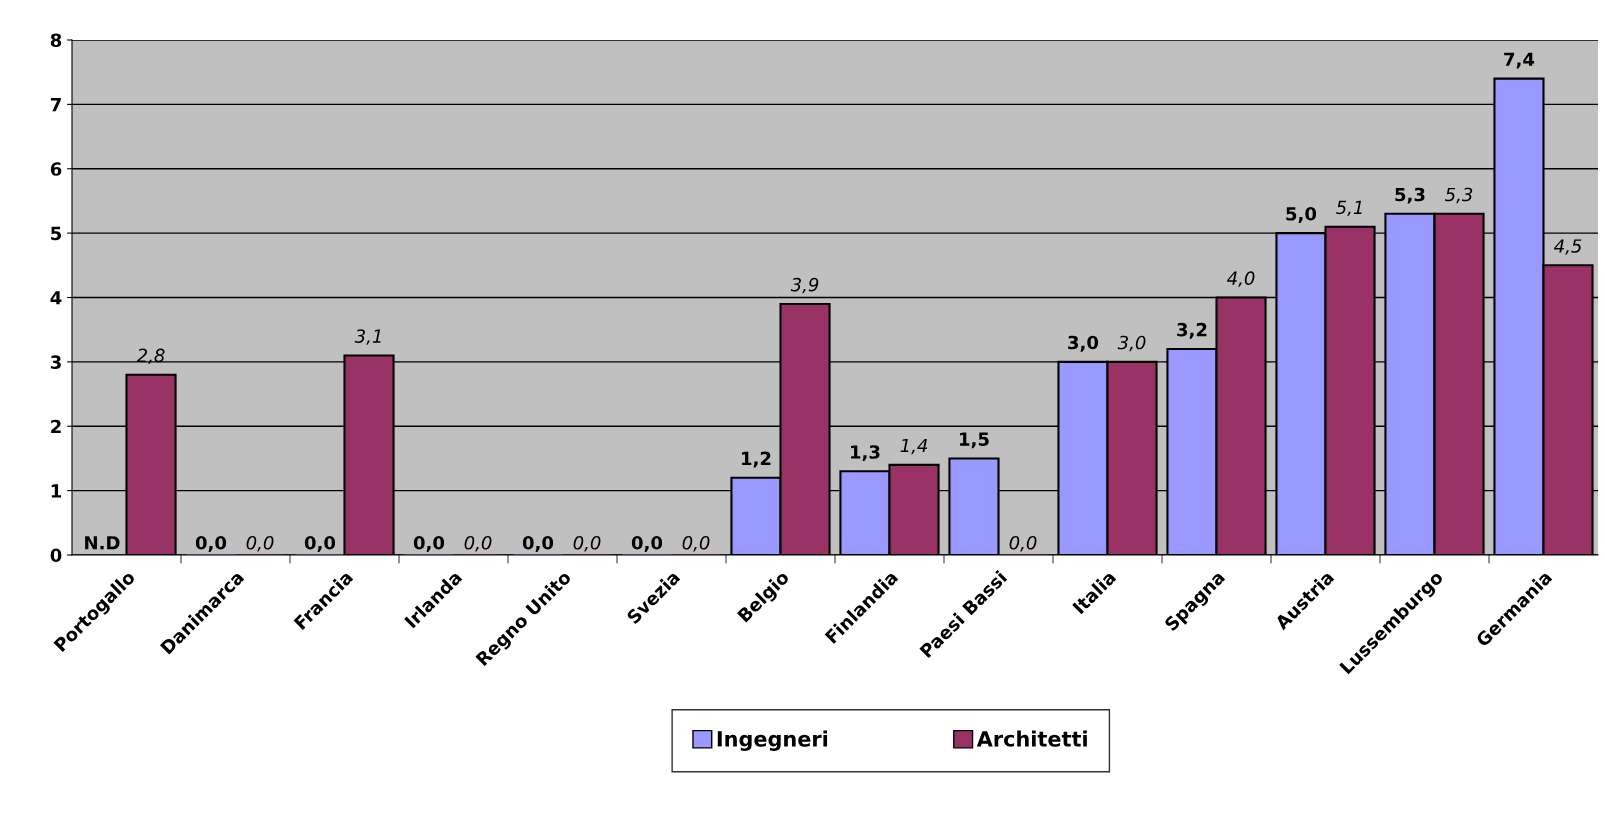 The height and width of the screenshot is (814, 1605). Describe the element at coordinates (1192, 330) in the screenshot. I see `data-label: 3,2` at that location.